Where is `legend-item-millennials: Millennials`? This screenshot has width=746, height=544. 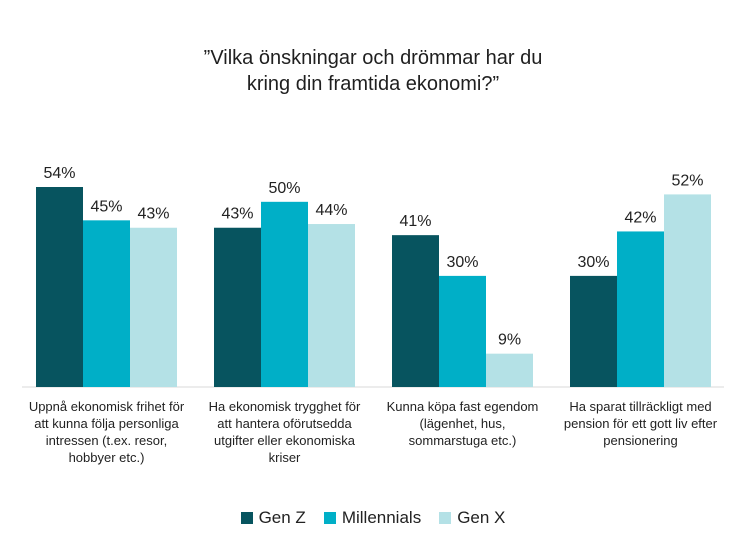
legend-item-millennials: Millennials is located at coordinates (372, 518).